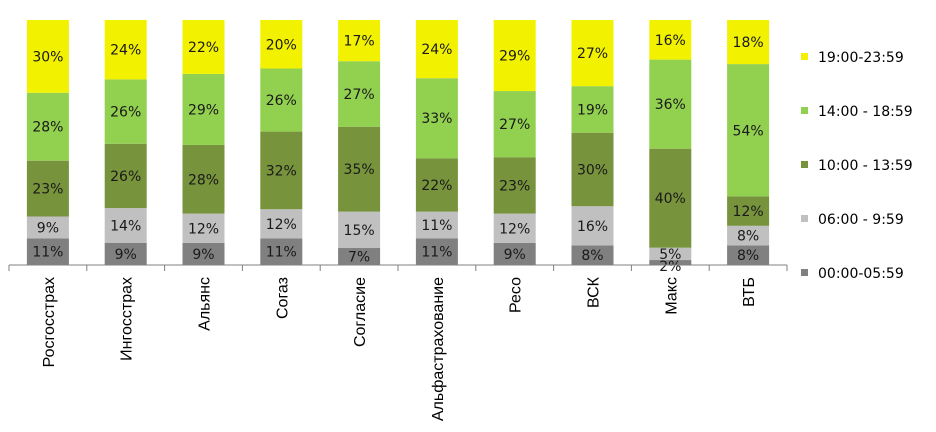  I want to click on data-label-7-2: 12%, so click(514, 229).